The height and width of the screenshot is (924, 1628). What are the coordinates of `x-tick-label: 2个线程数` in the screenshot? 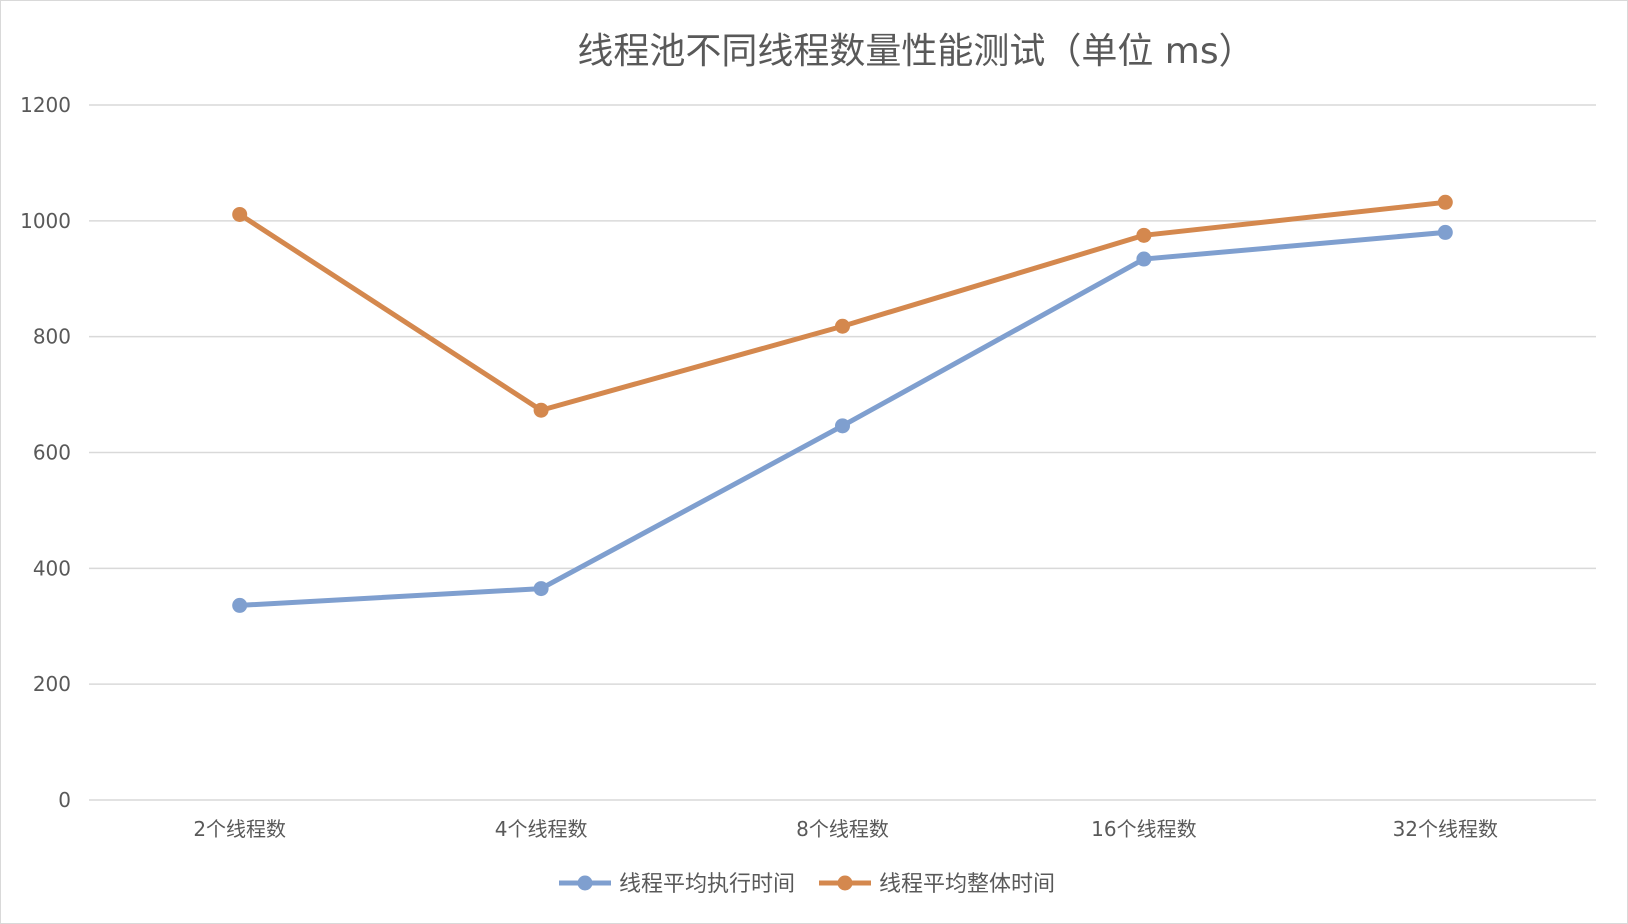 It's located at (239, 829).